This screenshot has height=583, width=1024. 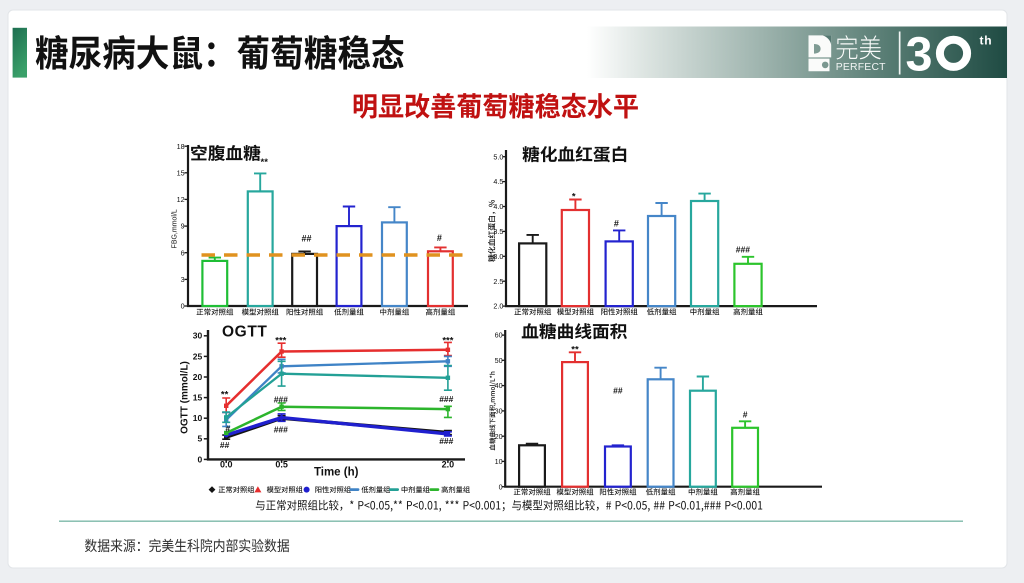 I want to click on svg-text: 5.0, so click(x=498, y=156).